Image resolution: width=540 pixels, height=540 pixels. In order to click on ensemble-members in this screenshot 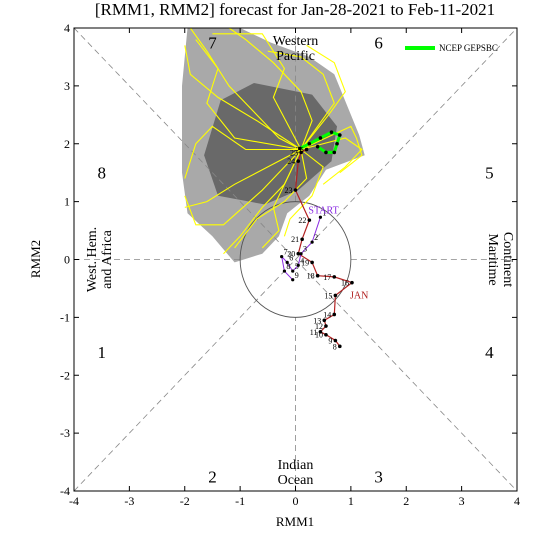, I will do `click(273, 141)`.